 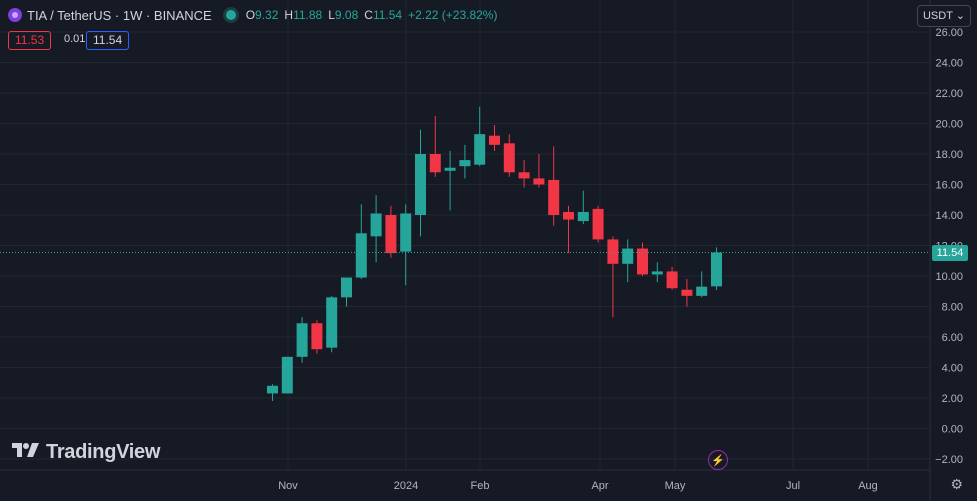 I want to click on x-tick-label: Feb, so click(x=480, y=486).